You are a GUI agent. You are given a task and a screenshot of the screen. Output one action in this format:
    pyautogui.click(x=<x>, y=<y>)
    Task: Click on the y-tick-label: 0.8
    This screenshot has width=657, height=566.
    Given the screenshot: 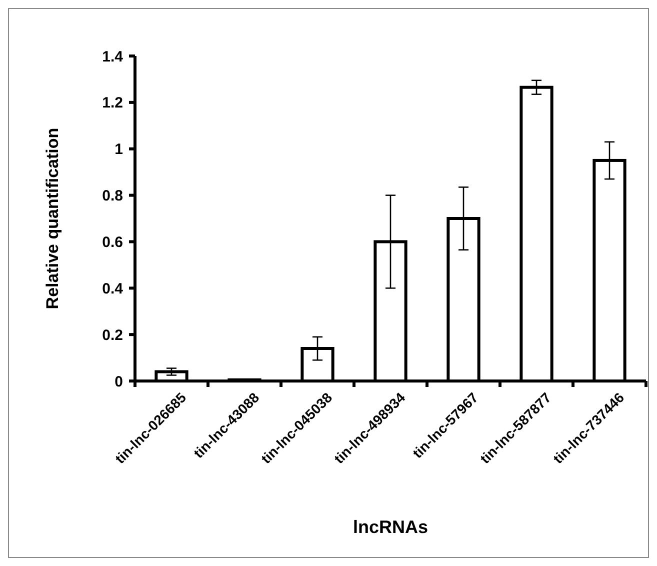 What is the action you would take?
    pyautogui.click(x=112, y=196)
    